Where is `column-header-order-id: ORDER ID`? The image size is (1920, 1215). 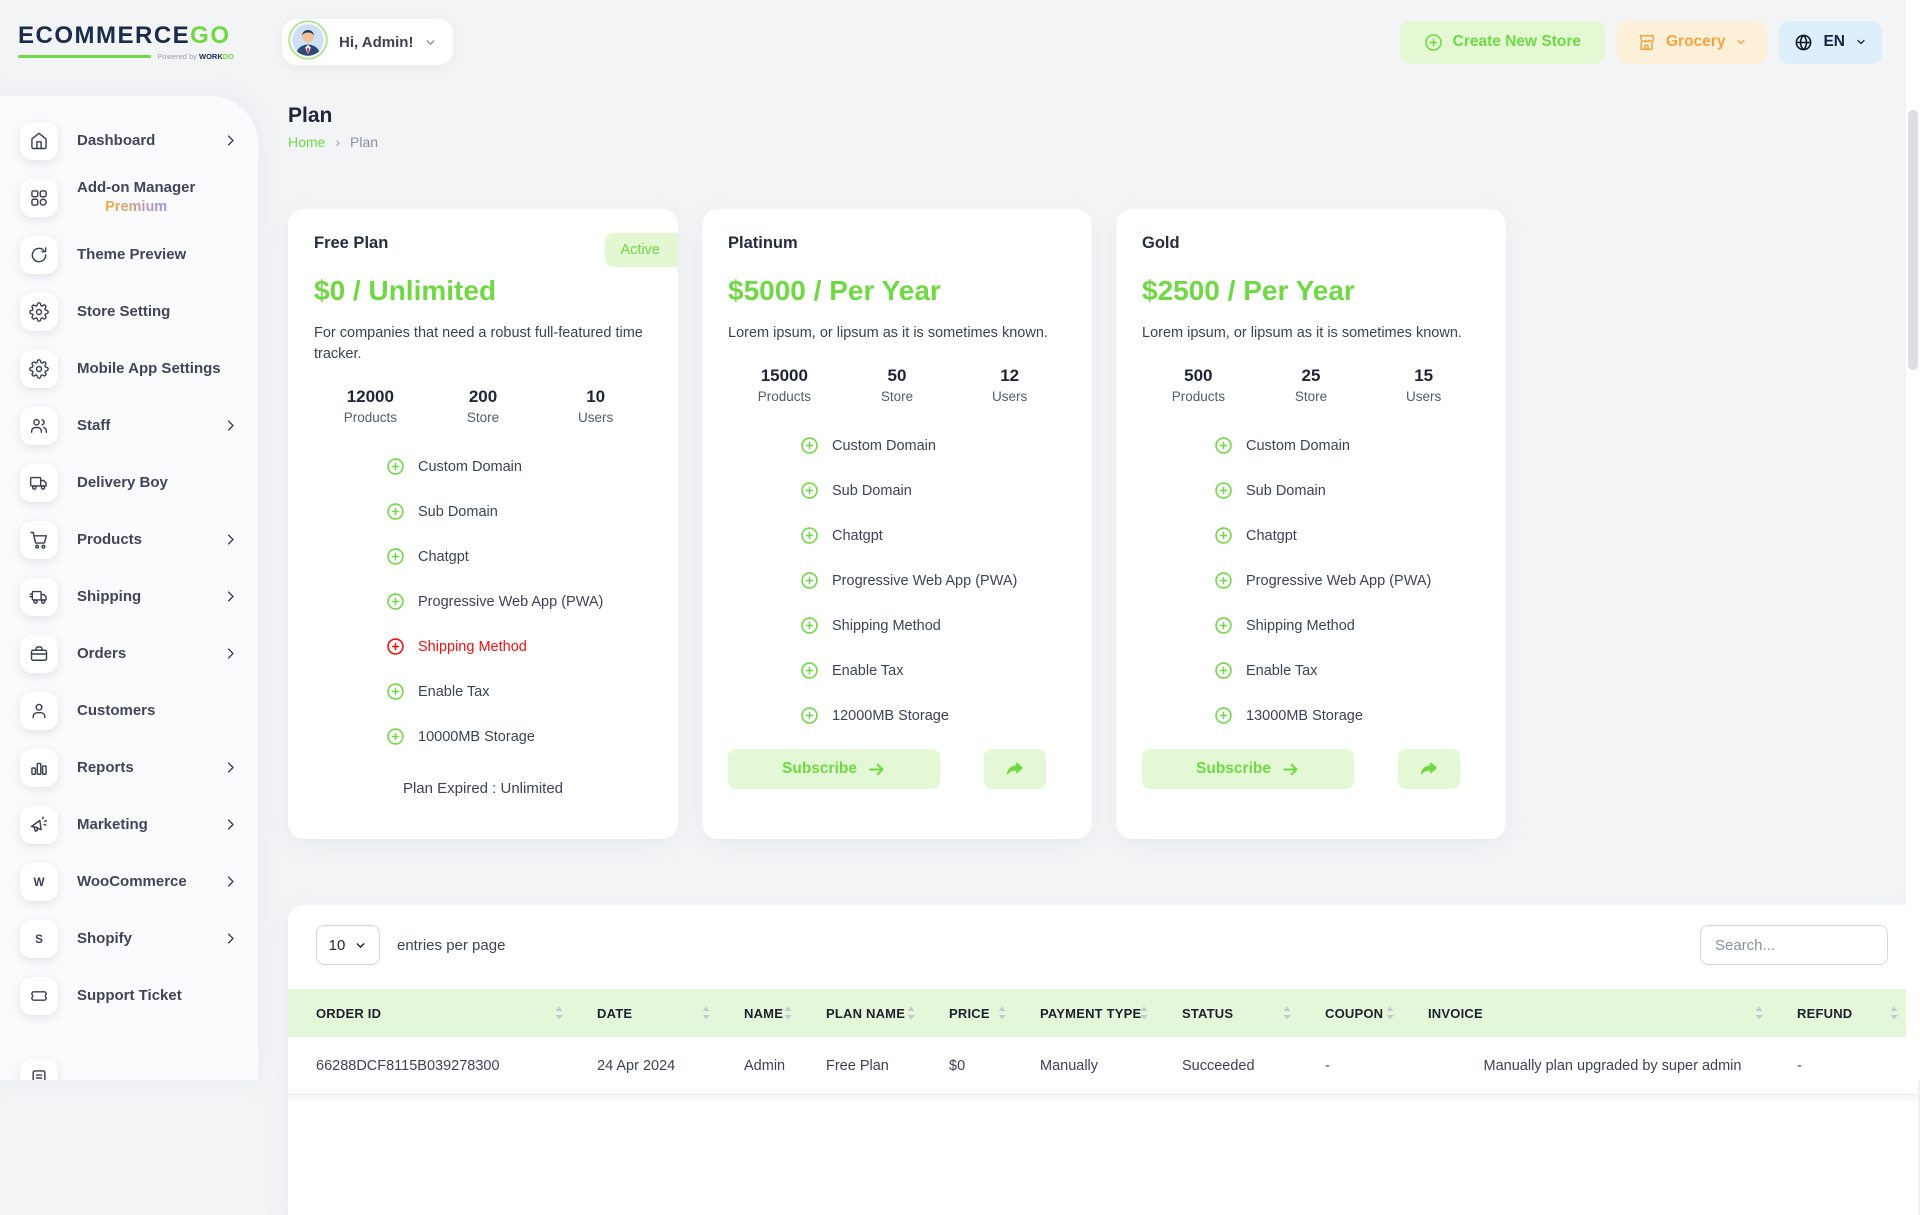
column-header-order-id: ORDER ID is located at coordinates (442, 1013).